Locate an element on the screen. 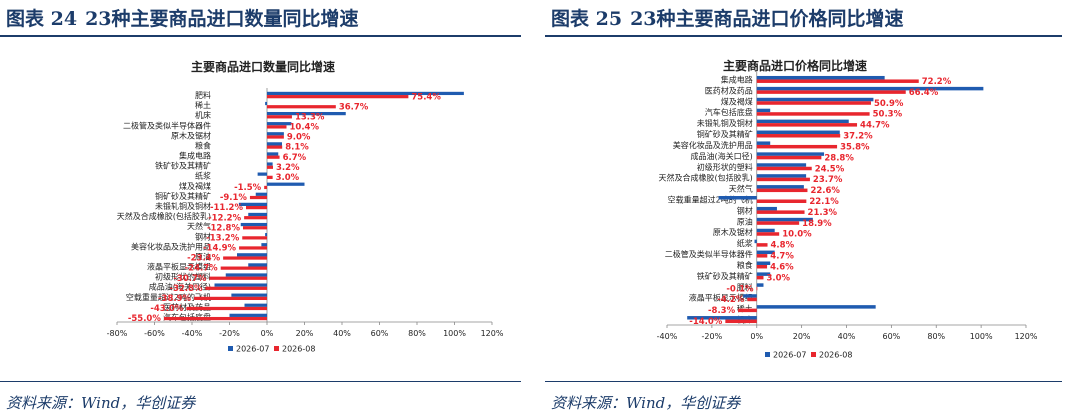  data-label: -1.5% is located at coordinates (248, 188).